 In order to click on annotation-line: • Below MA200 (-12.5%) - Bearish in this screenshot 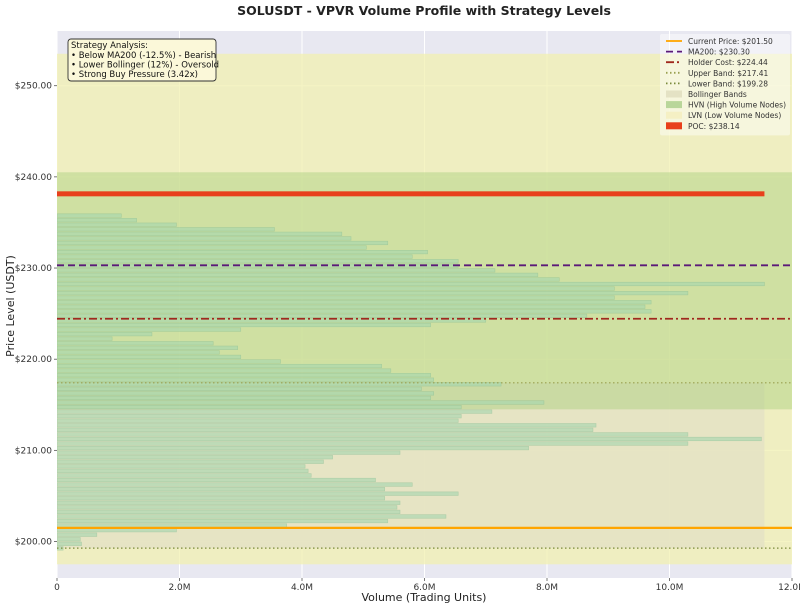, I will do `click(143, 56)`.